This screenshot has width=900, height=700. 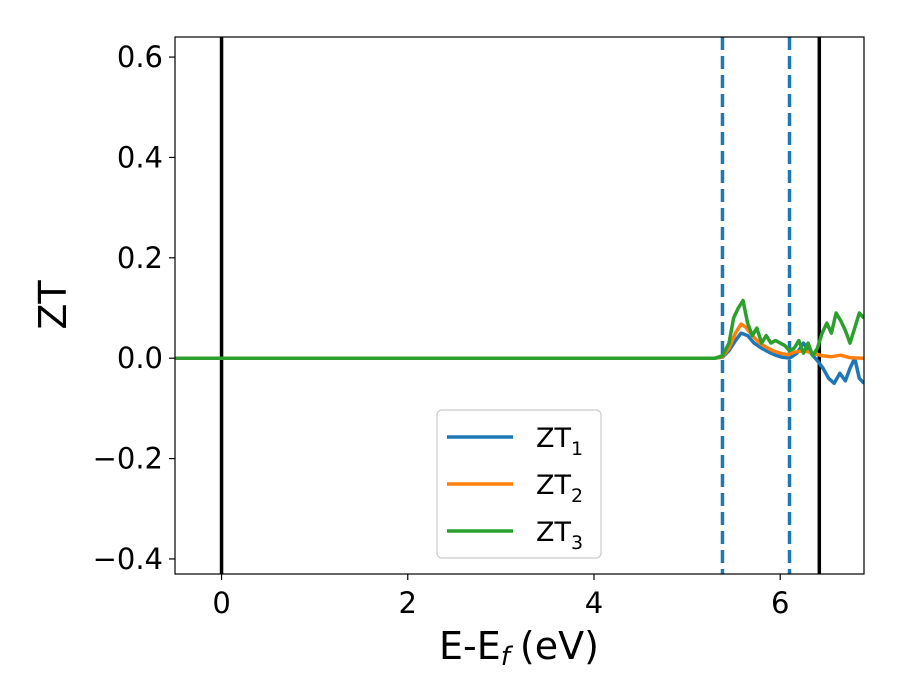 I want to click on series-line-zt2, so click(x=519, y=341).